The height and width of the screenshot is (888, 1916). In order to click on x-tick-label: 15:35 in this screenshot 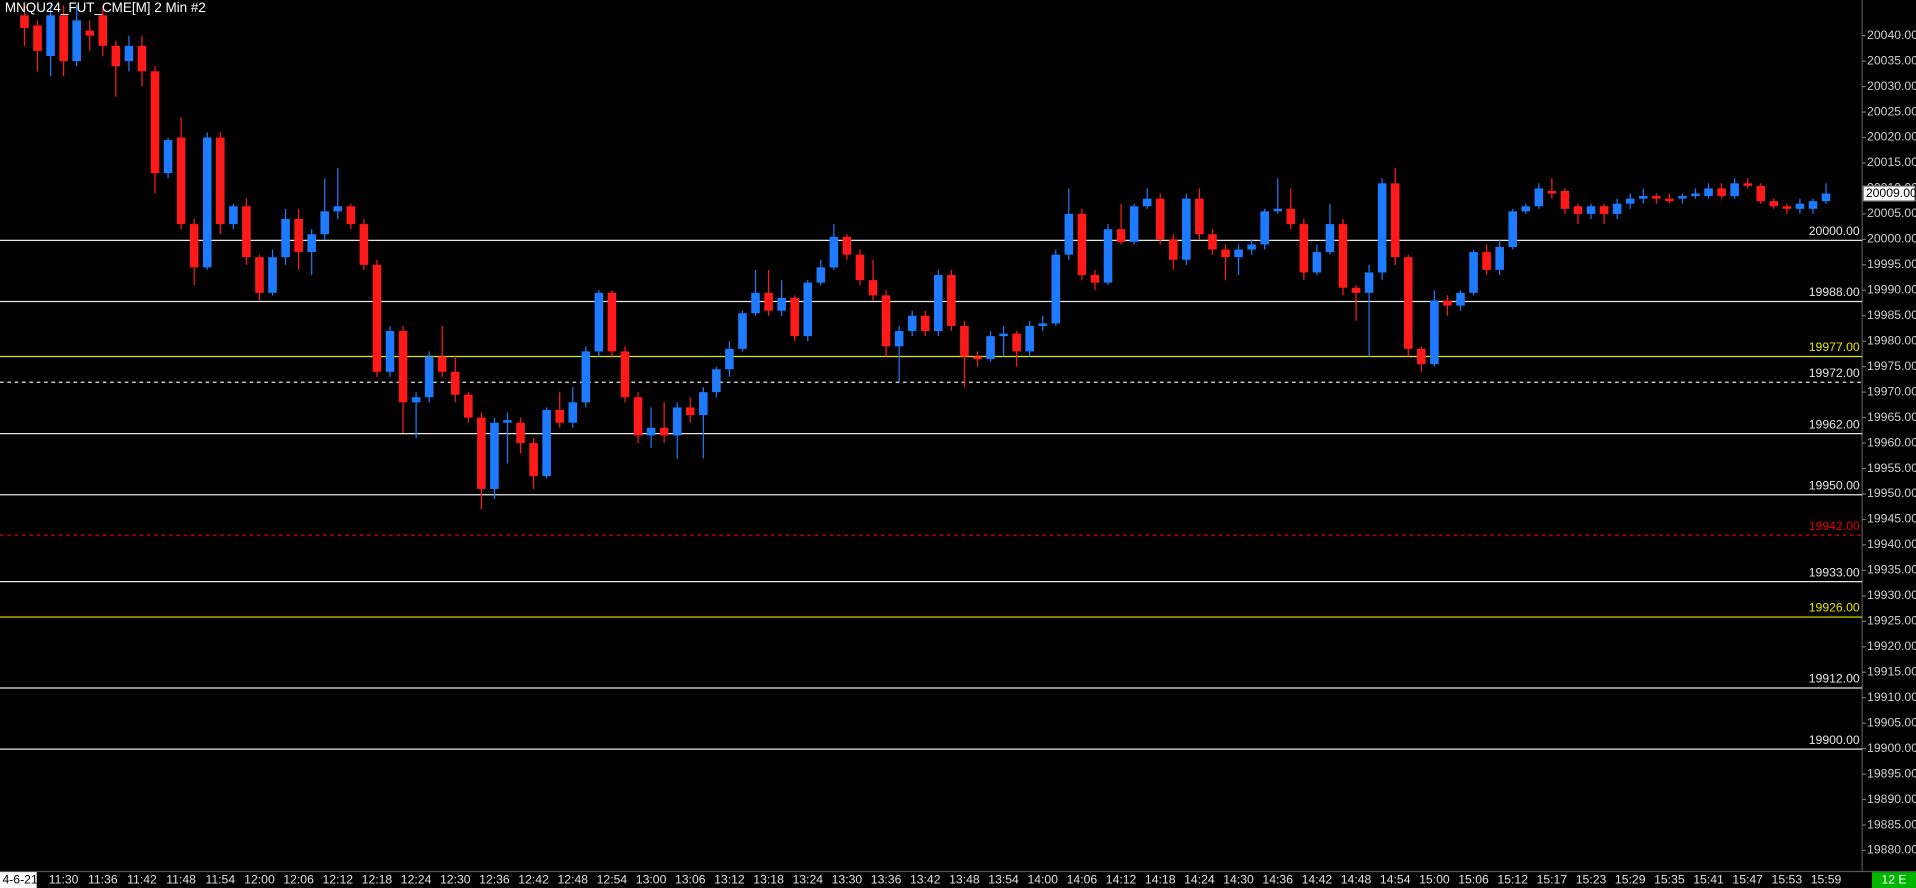, I will do `click(1669, 879)`.